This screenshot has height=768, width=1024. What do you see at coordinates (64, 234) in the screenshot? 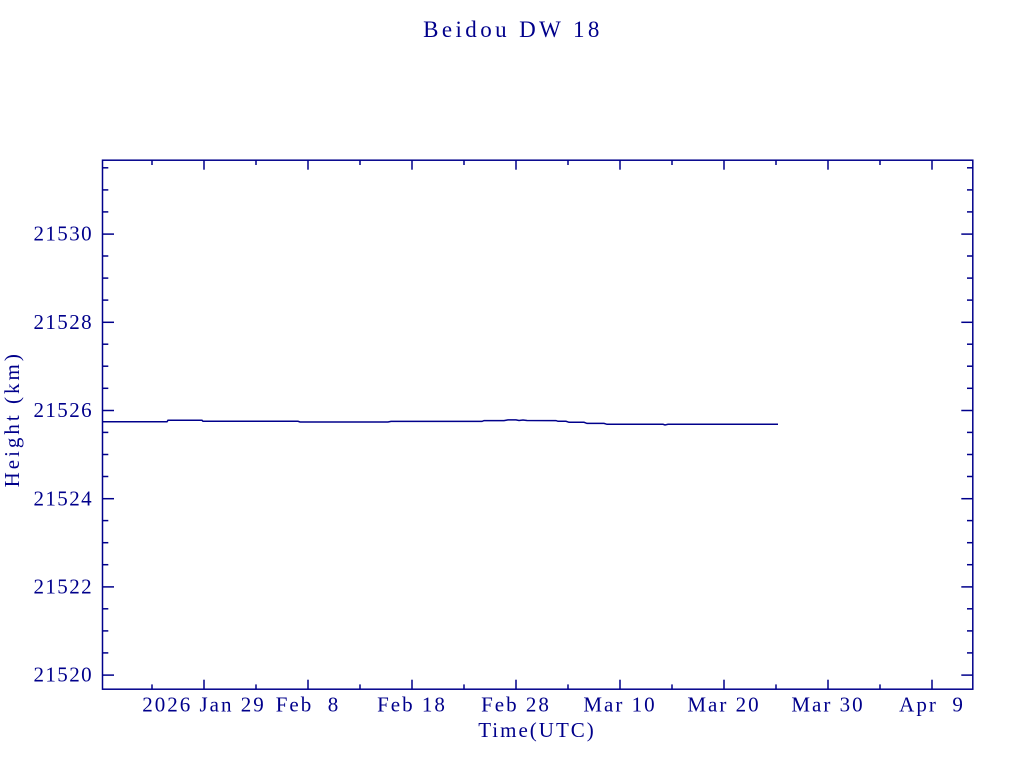
I see `svg-text: 21530` at bounding box center [64, 234].